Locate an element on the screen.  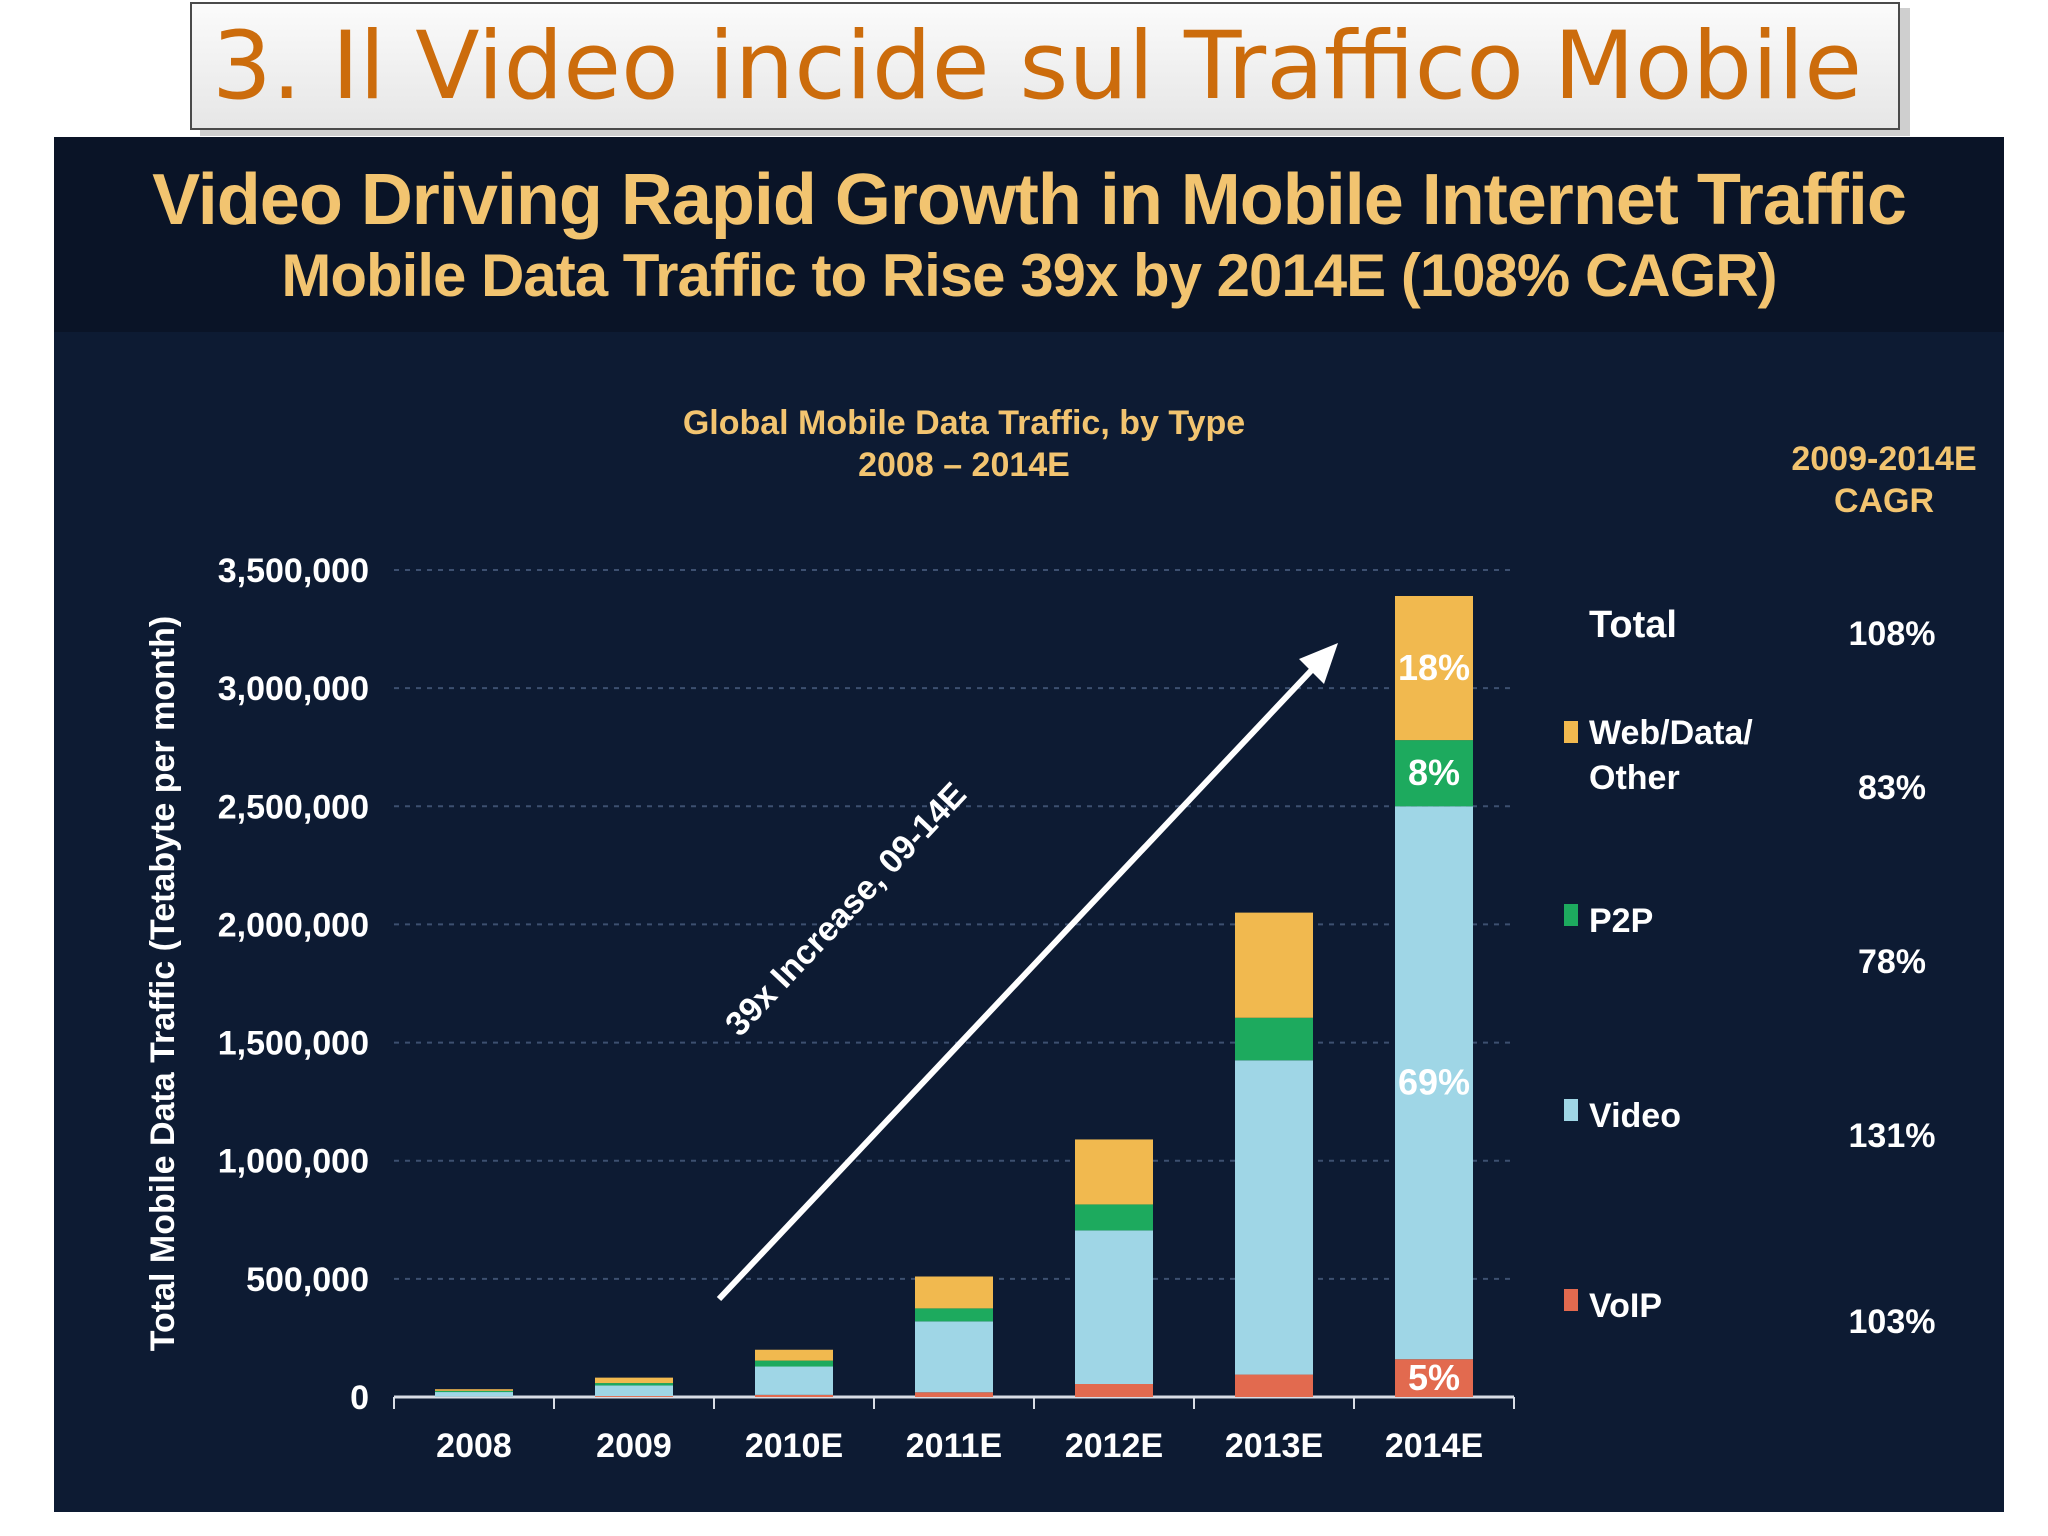
y-tick-label: 0 is located at coordinates (359, 1398).